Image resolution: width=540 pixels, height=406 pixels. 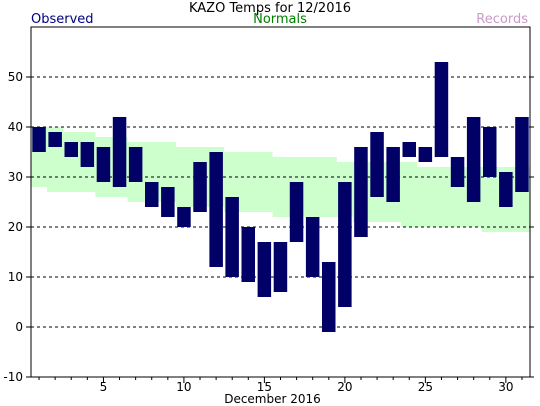 What do you see at coordinates (15, 127) in the screenshot?
I see `y-tick-label: 40` at bounding box center [15, 127].